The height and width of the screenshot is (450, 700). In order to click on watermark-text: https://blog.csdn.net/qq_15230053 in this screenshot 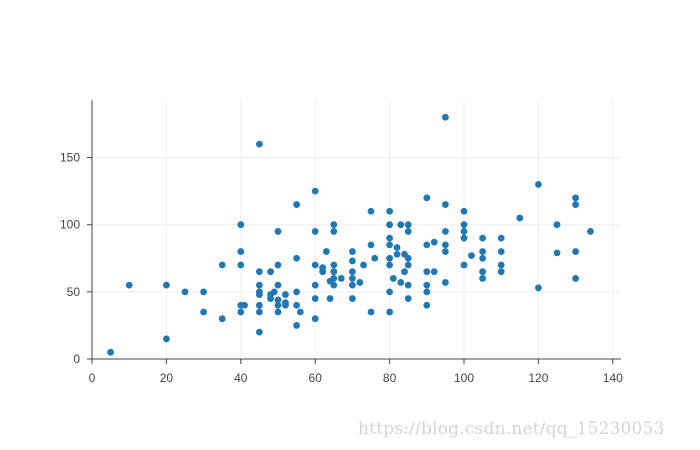, I will do `click(511, 429)`.